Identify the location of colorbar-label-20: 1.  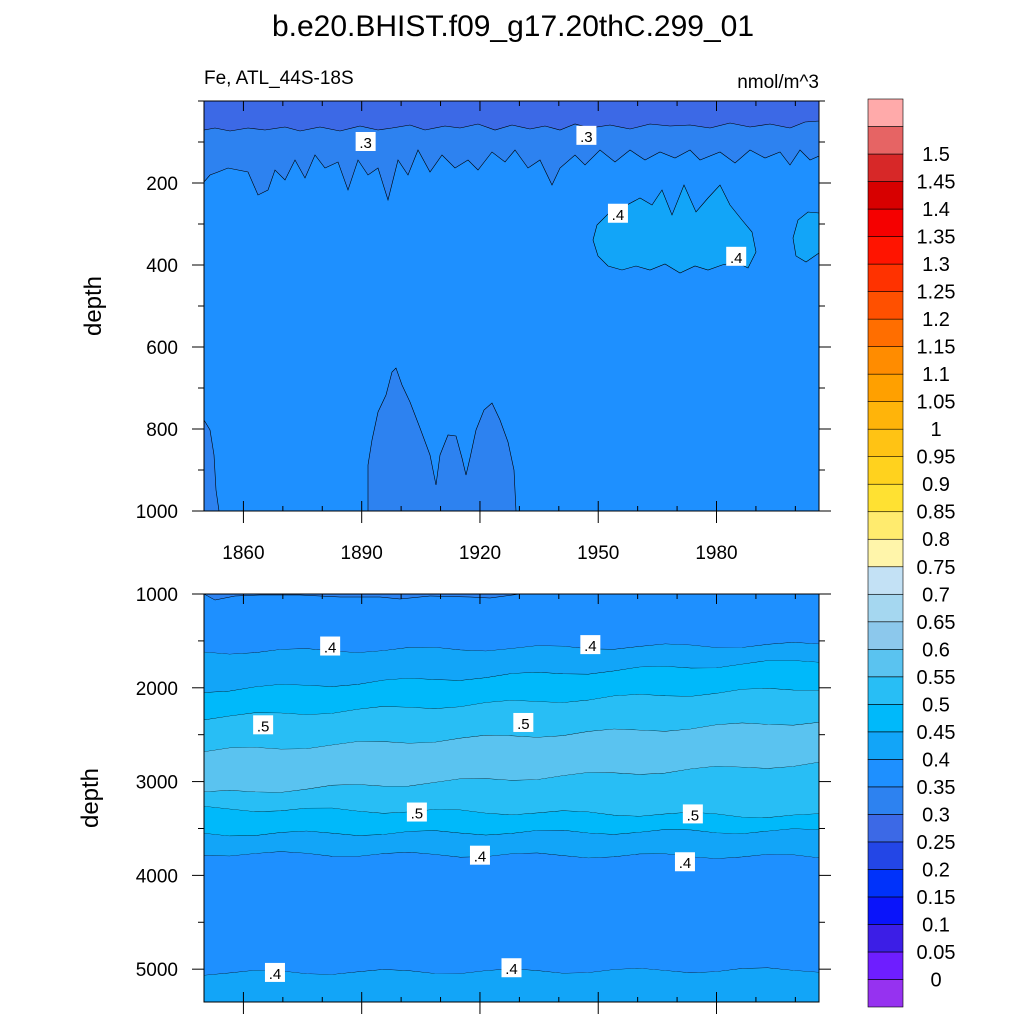
(935, 430).